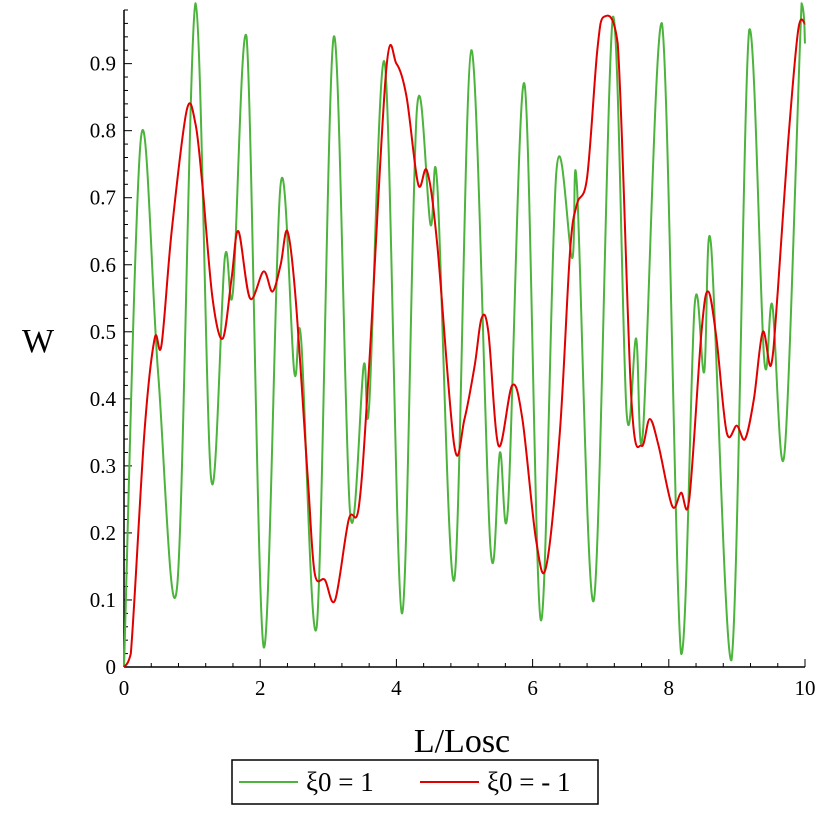  Describe the element at coordinates (103, 466) in the screenshot. I see `y-tick-label: 0.3` at that location.